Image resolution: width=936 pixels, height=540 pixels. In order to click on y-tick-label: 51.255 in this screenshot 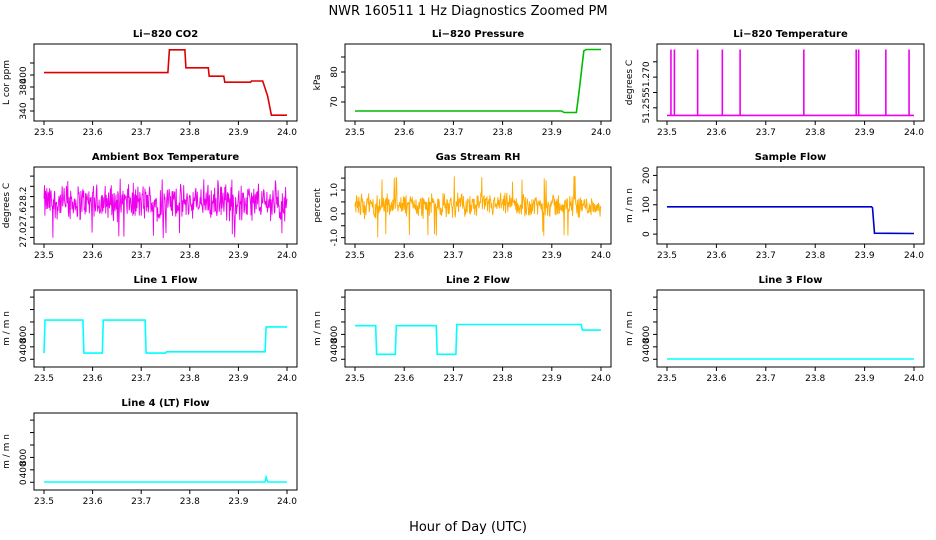, I will do `click(647, 108)`.